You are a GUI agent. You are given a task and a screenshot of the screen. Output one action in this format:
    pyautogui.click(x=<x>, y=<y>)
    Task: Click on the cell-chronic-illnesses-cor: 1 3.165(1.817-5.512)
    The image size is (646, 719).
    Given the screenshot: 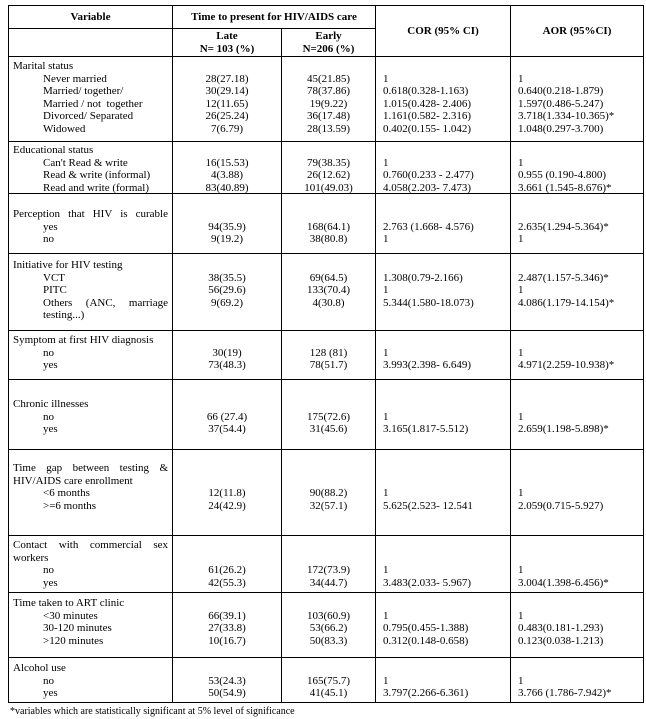 What is the action you would take?
    pyautogui.click(x=443, y=414)
    